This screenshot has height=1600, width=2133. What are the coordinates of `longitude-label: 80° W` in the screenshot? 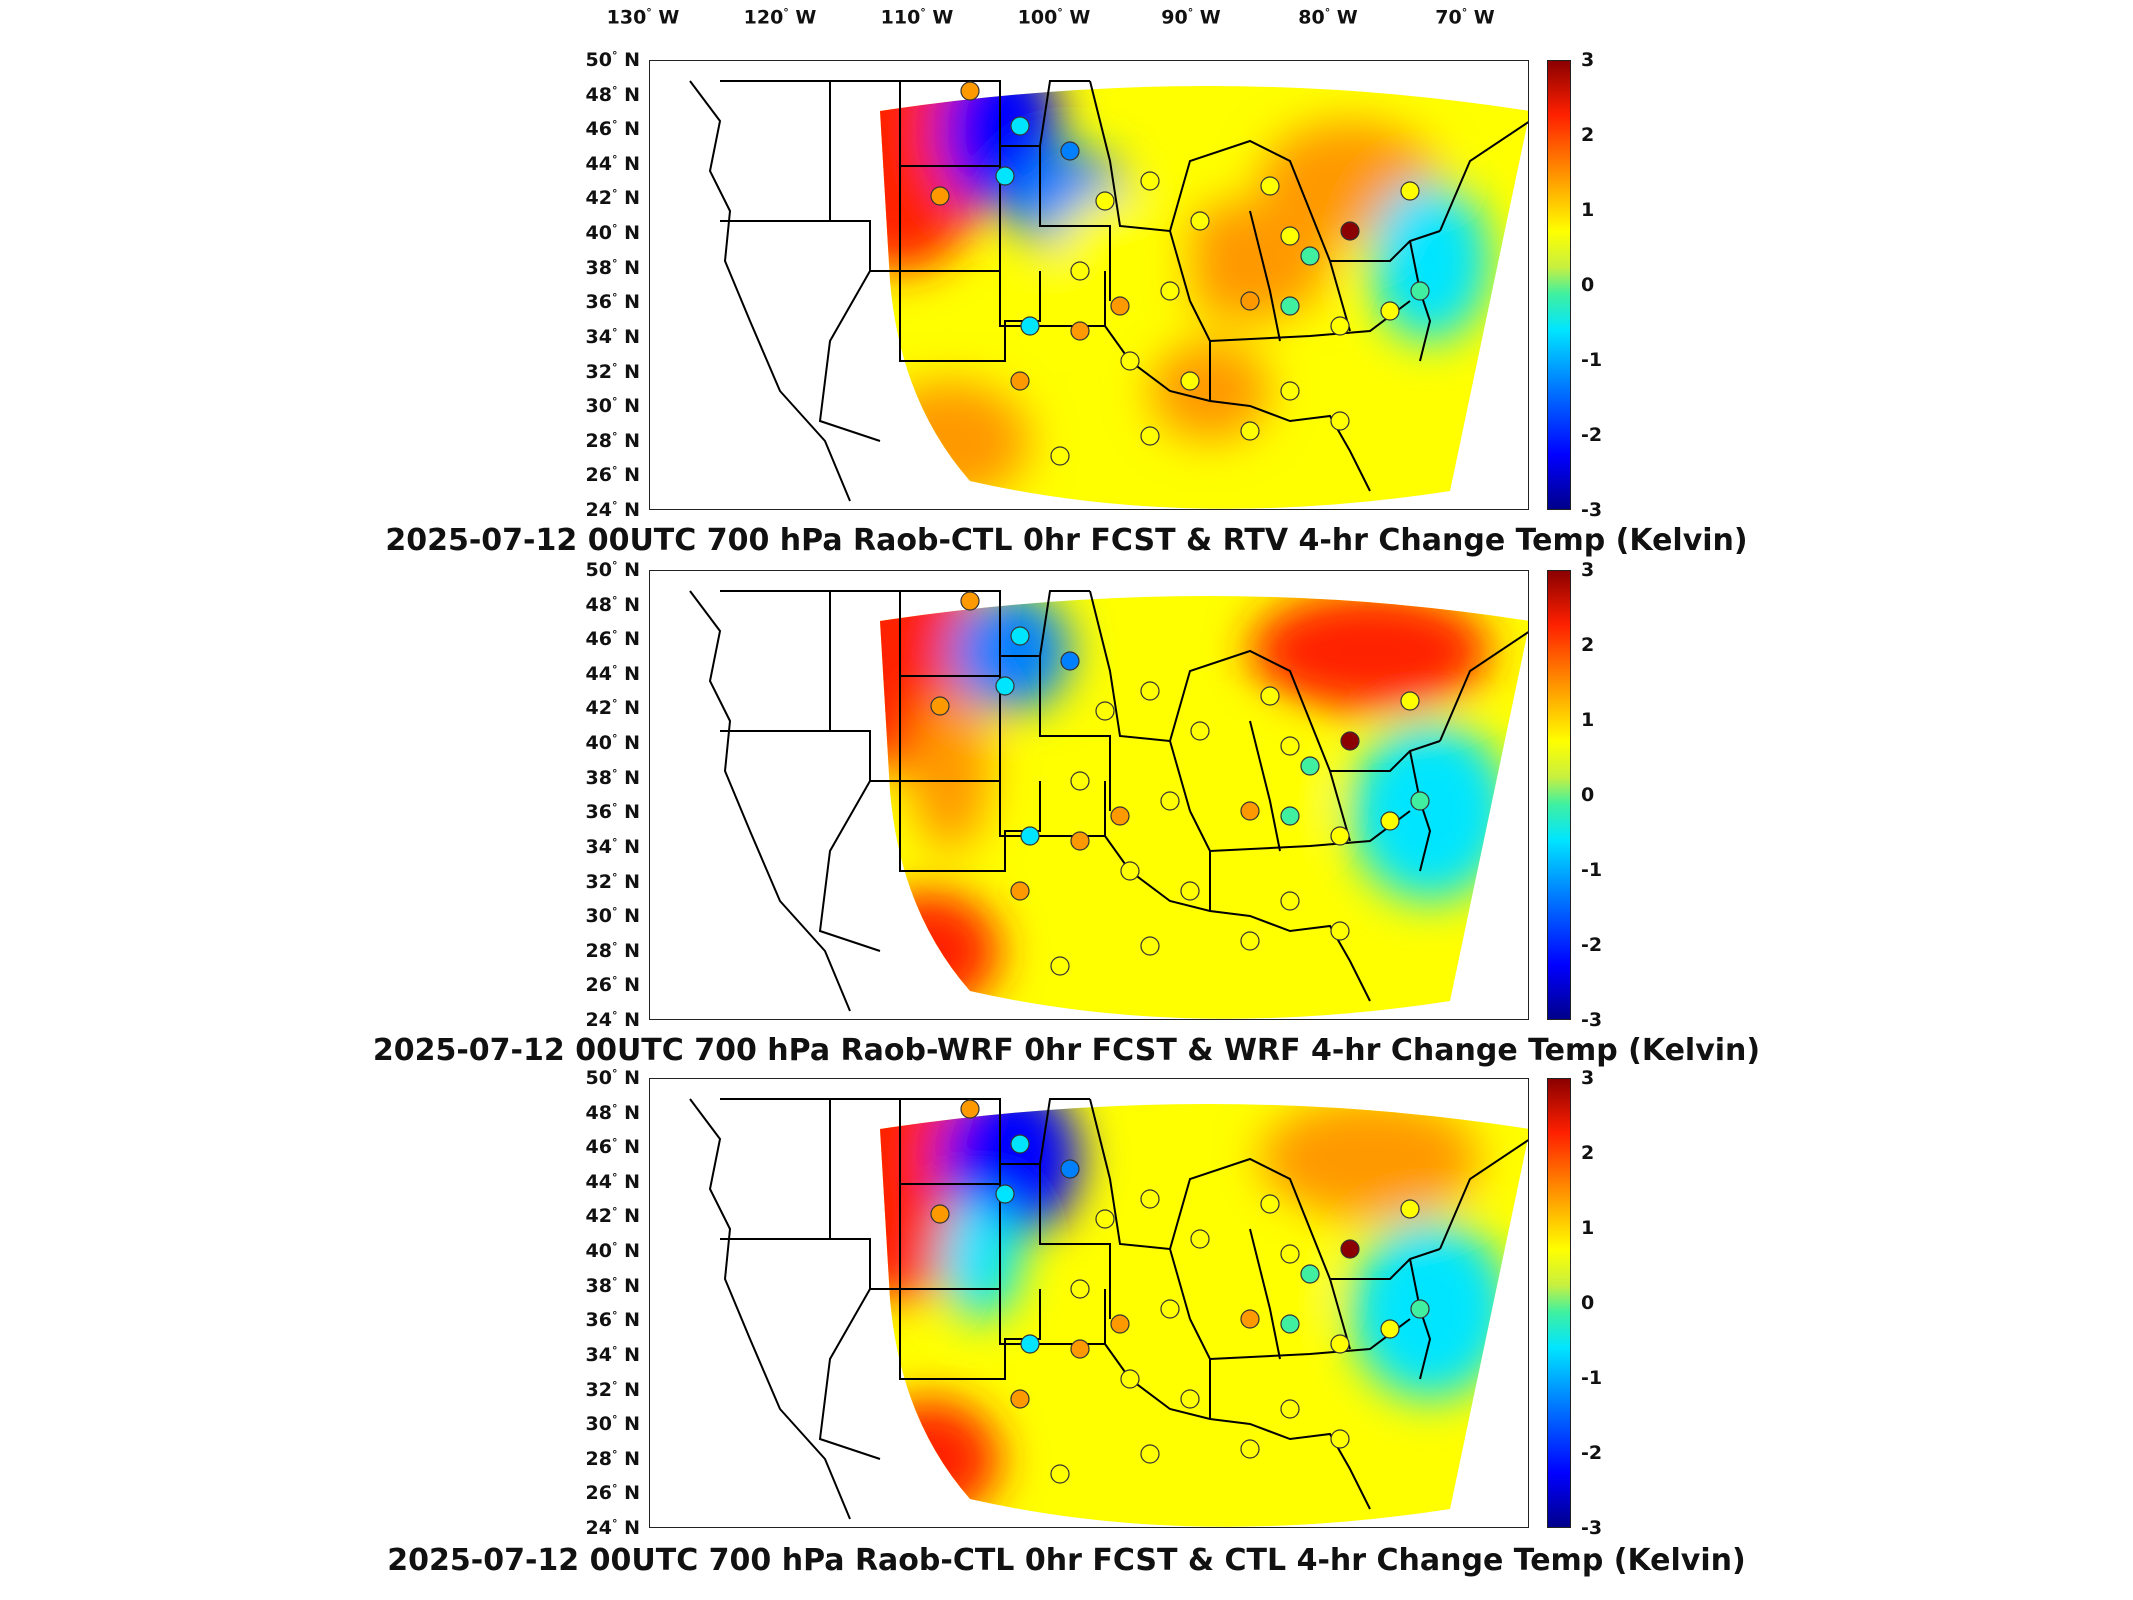 It's located at (1328, 17).